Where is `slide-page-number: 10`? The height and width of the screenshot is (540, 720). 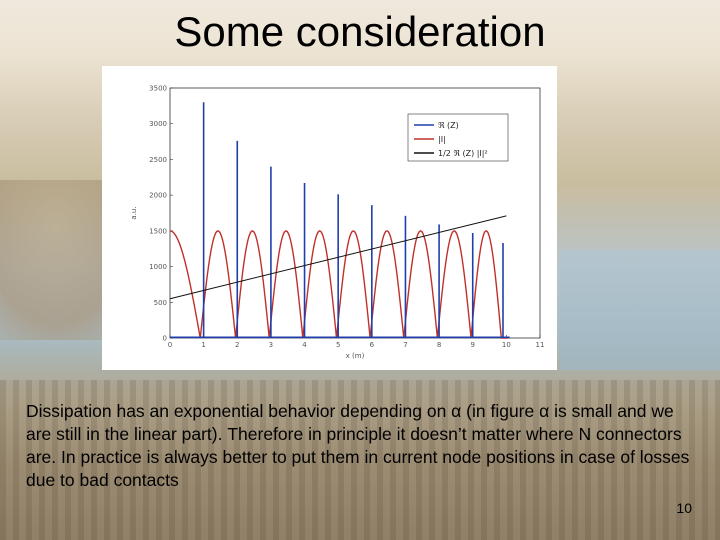 slide-page-number: 10 is located at coordinates (684, 508).